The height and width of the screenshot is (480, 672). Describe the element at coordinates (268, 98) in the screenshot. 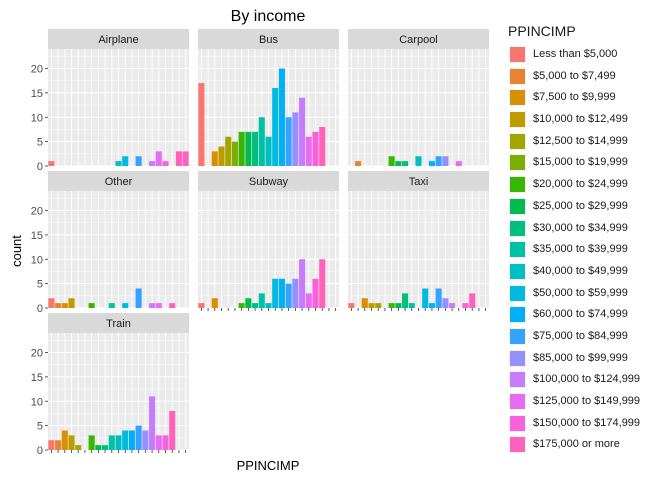

I see `facet-bus: Bus` at that location.